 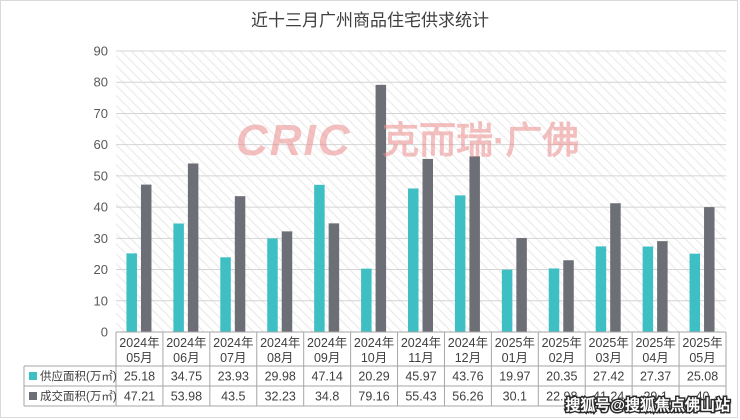 I want to click on source-credit: 搜狐号@搜狐焦点佛山站, so click(x=648, y=405).